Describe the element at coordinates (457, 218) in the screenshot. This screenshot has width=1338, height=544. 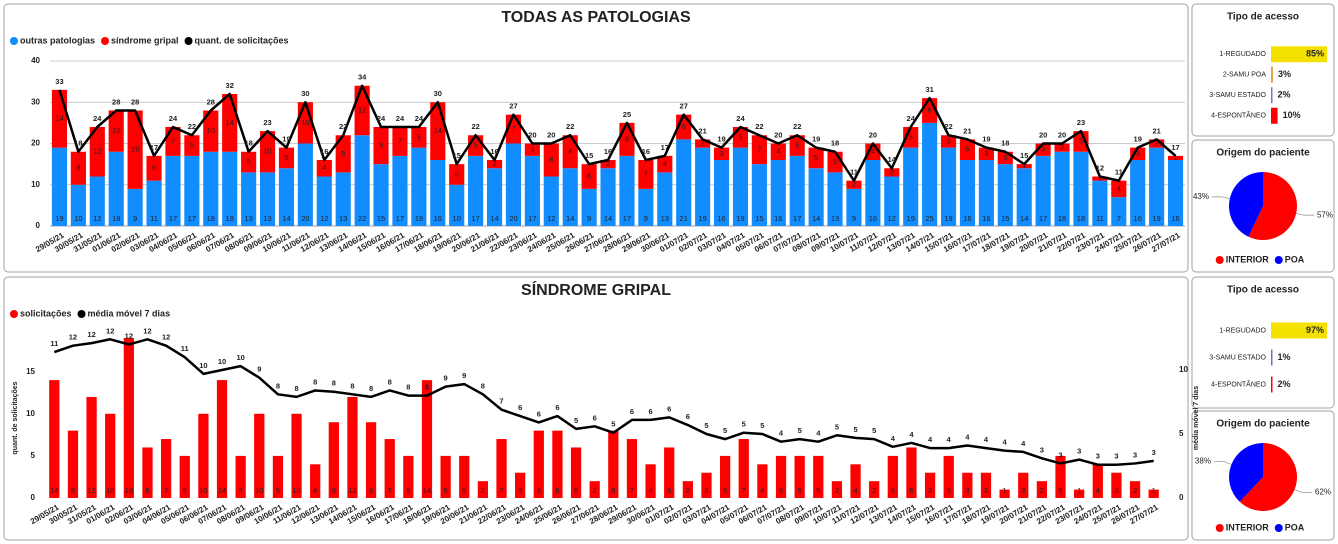
I see `bar-value-label: 10` at that location.